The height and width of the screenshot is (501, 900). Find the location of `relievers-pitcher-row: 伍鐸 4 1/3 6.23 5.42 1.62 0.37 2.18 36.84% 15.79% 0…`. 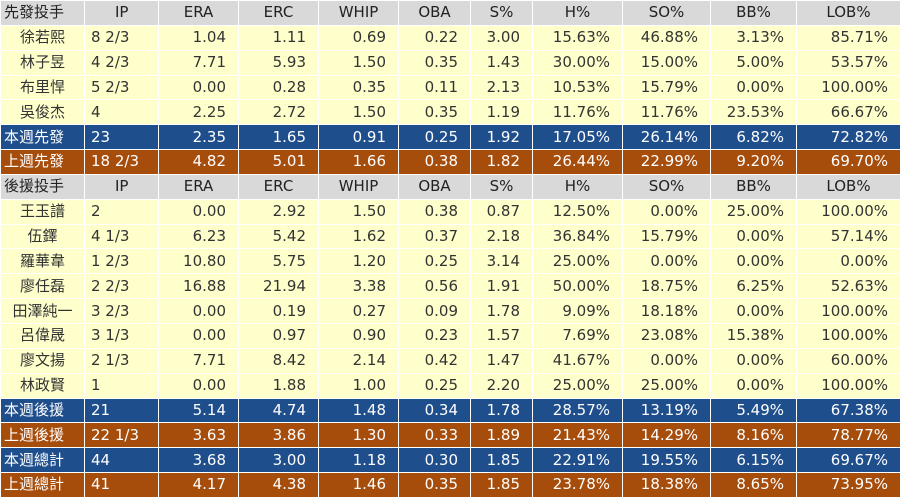

relievers-pitcher-row: 伍鐸 4 1/3 6.23 5.42 1.62 0.37 2.18 36.84% 15.79% 0… is located at coordinates (450, 236).